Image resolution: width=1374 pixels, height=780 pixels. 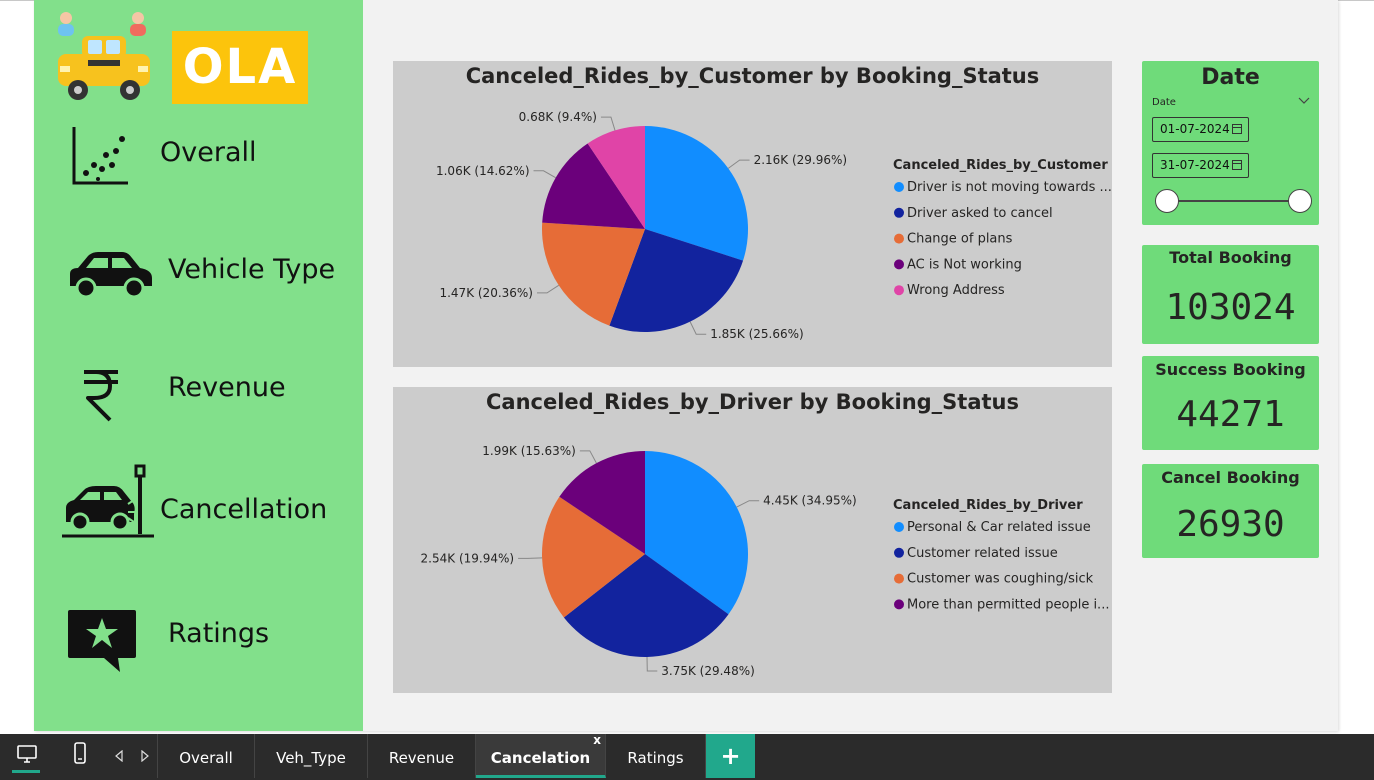 I want to click on nav-item-overall: Overall, so click(x=198, y=160).